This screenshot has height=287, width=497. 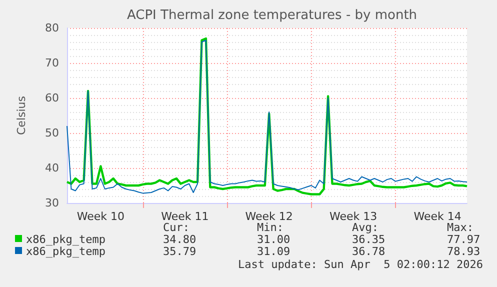 I want to click on y-tick-label: 60, so click(x=52, y=98).